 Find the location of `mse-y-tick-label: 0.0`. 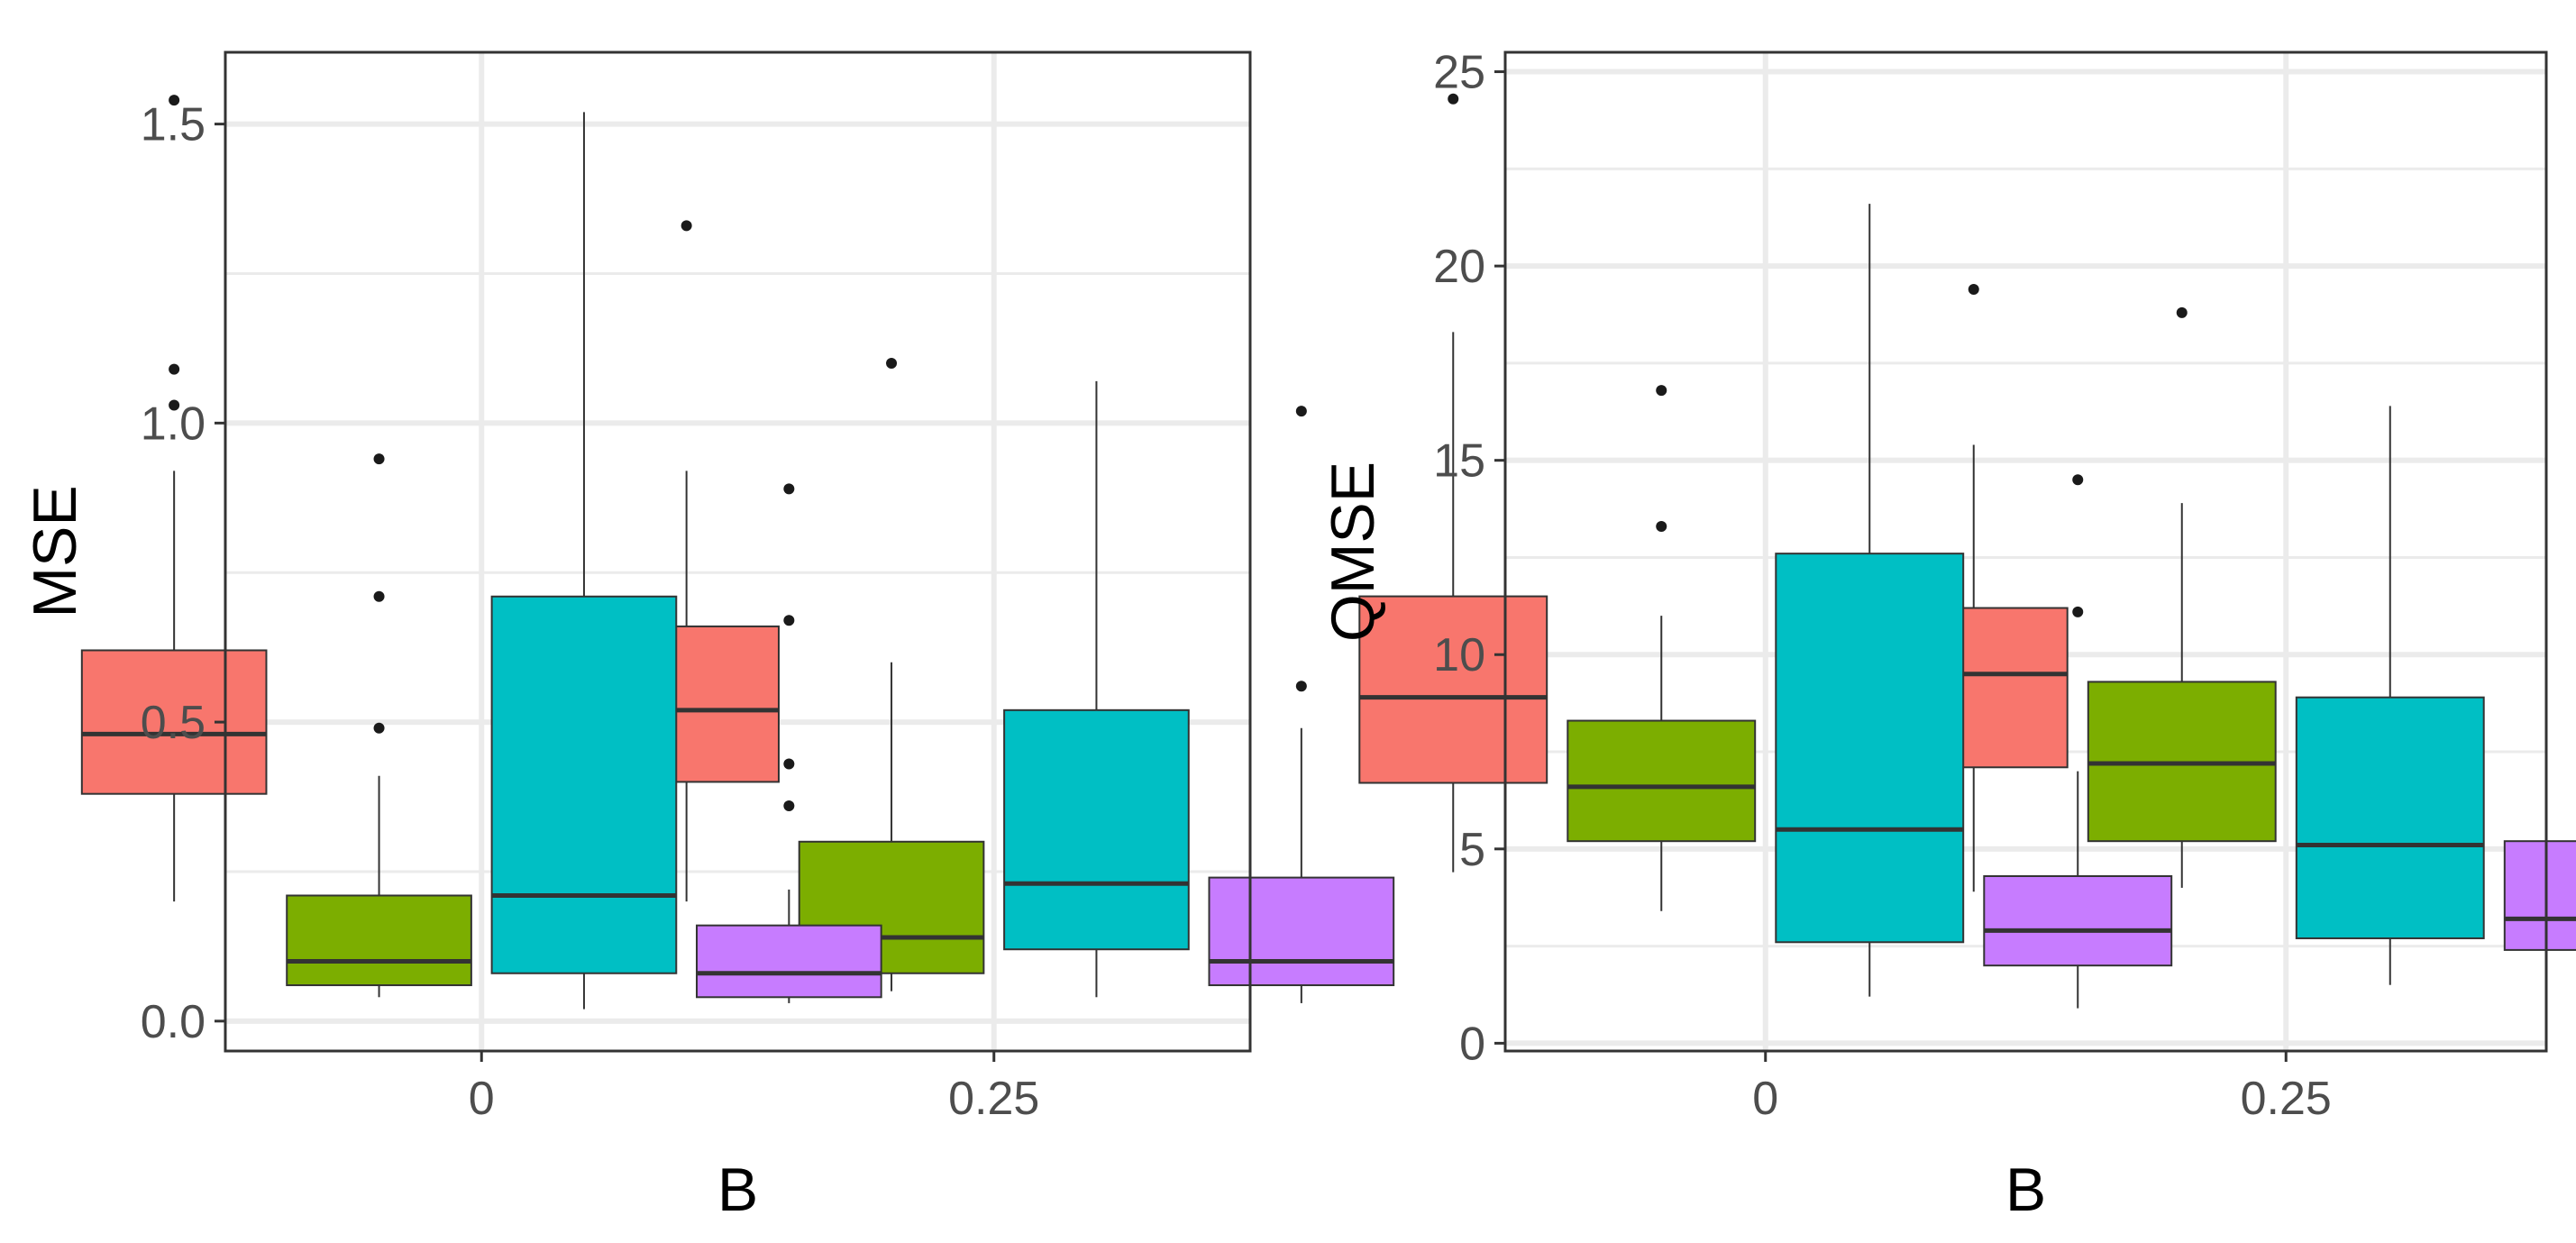

mse-y-tick-label: 0.0 is located at coordinates (173, 1022).